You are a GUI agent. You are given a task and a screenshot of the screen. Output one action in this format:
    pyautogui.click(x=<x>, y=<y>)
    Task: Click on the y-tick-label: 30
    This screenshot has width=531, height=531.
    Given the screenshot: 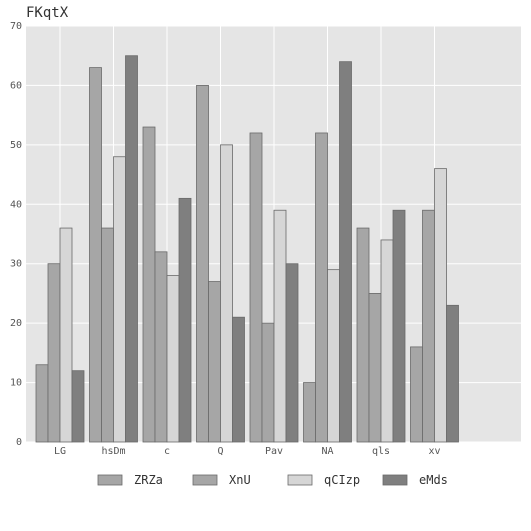 What is the action you would take?
    pyautogui.click(x=16, y=264)
    